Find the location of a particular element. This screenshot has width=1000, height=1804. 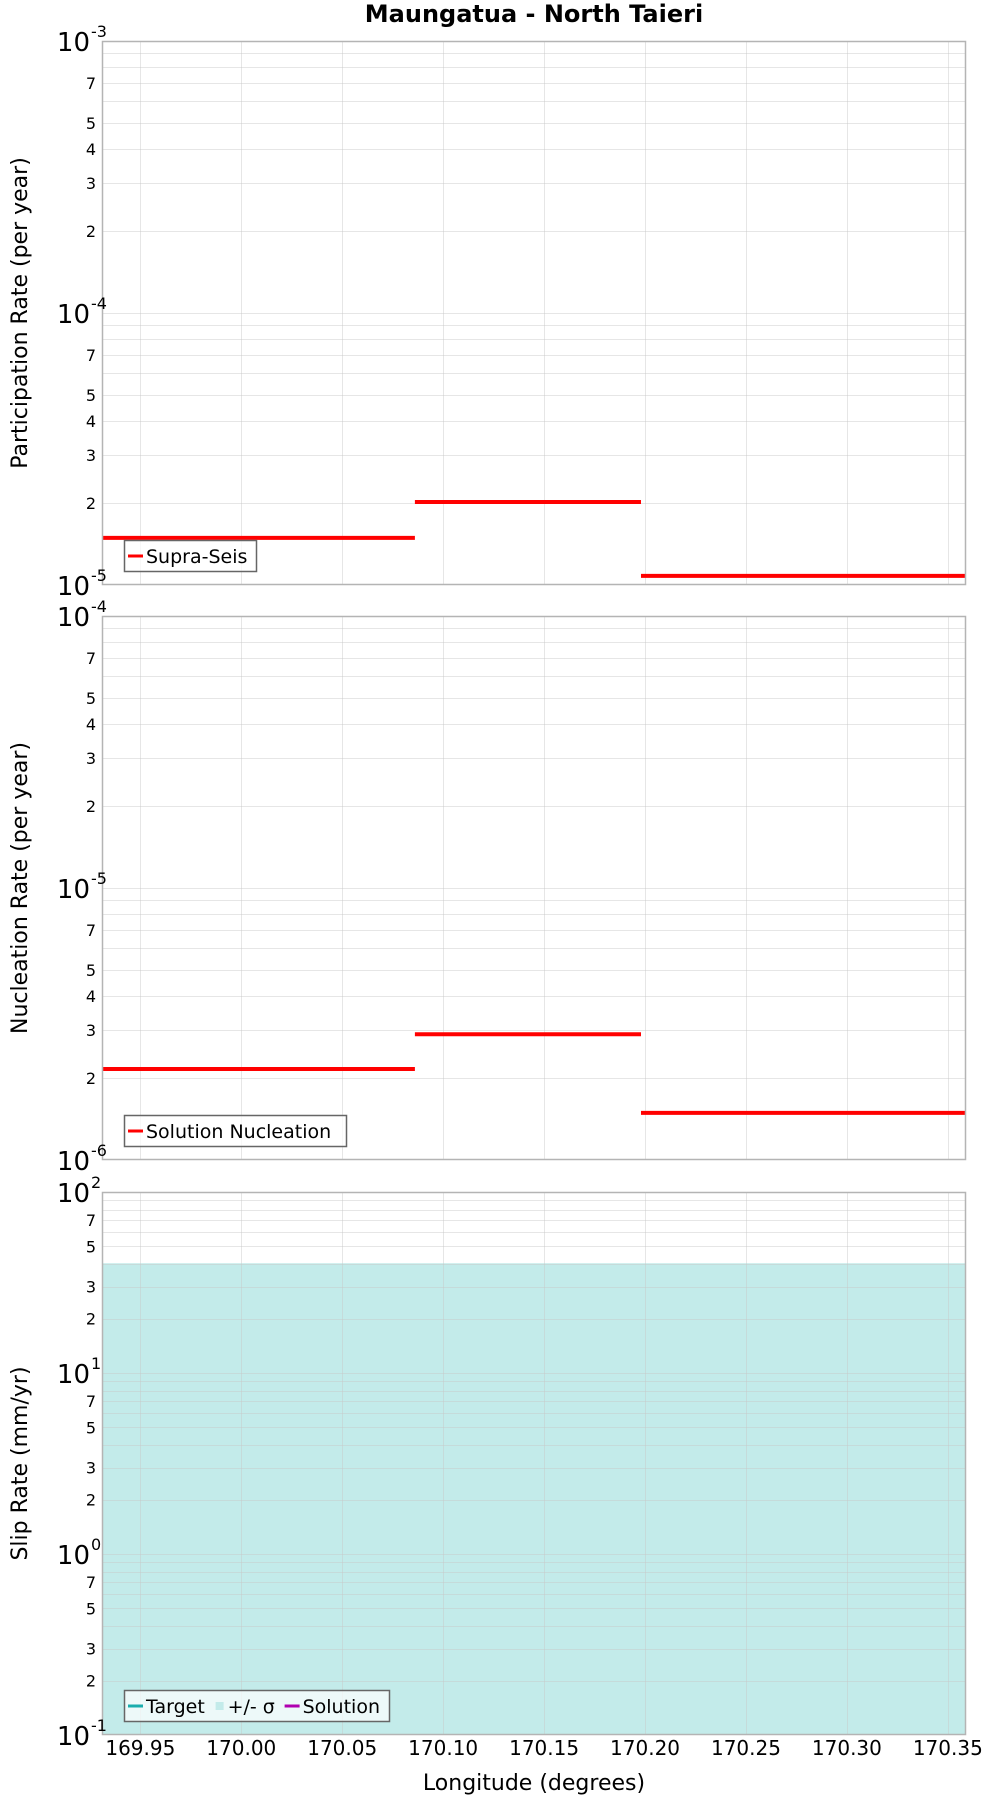

legend-swatch-sigma is located at coordinates (219, 1706).